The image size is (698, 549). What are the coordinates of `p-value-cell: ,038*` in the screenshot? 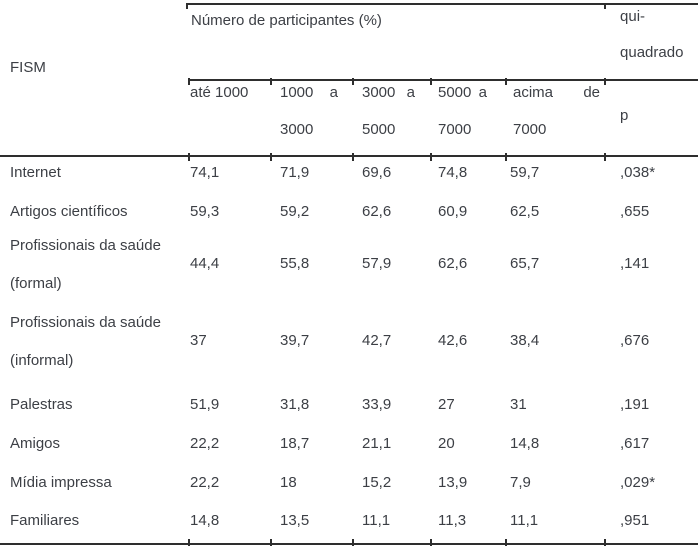 It's located at (651, 175).